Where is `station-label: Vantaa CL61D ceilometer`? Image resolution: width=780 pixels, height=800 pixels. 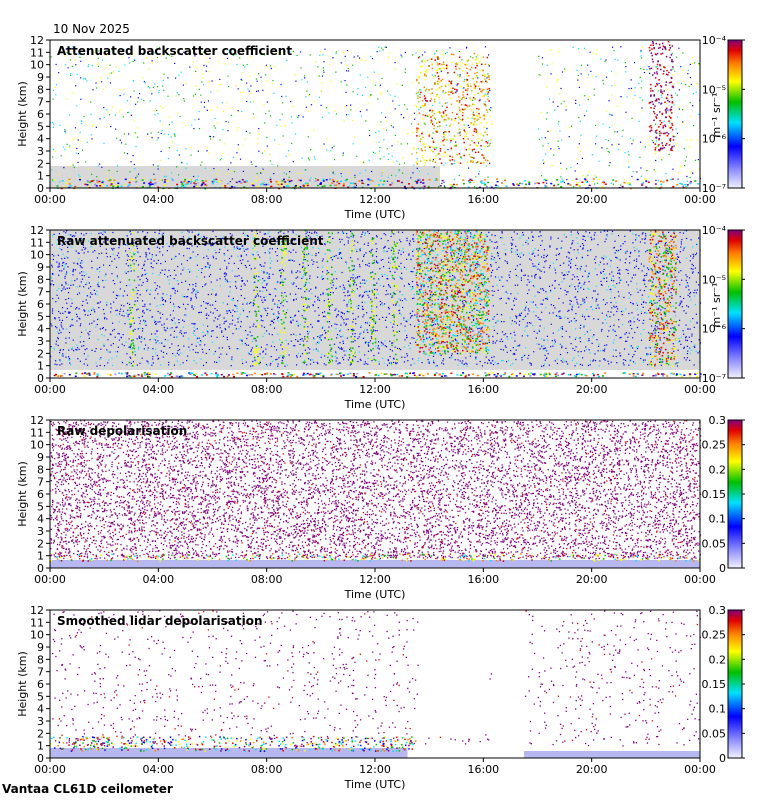 station-label: Vantaa CL61D ceilometer is located at coordinates (87, 789).